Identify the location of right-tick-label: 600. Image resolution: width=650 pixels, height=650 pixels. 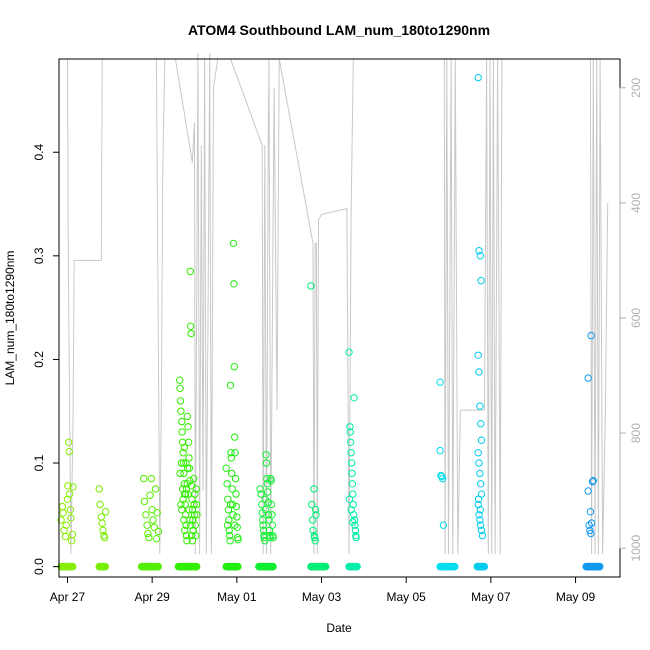
(636, 318).